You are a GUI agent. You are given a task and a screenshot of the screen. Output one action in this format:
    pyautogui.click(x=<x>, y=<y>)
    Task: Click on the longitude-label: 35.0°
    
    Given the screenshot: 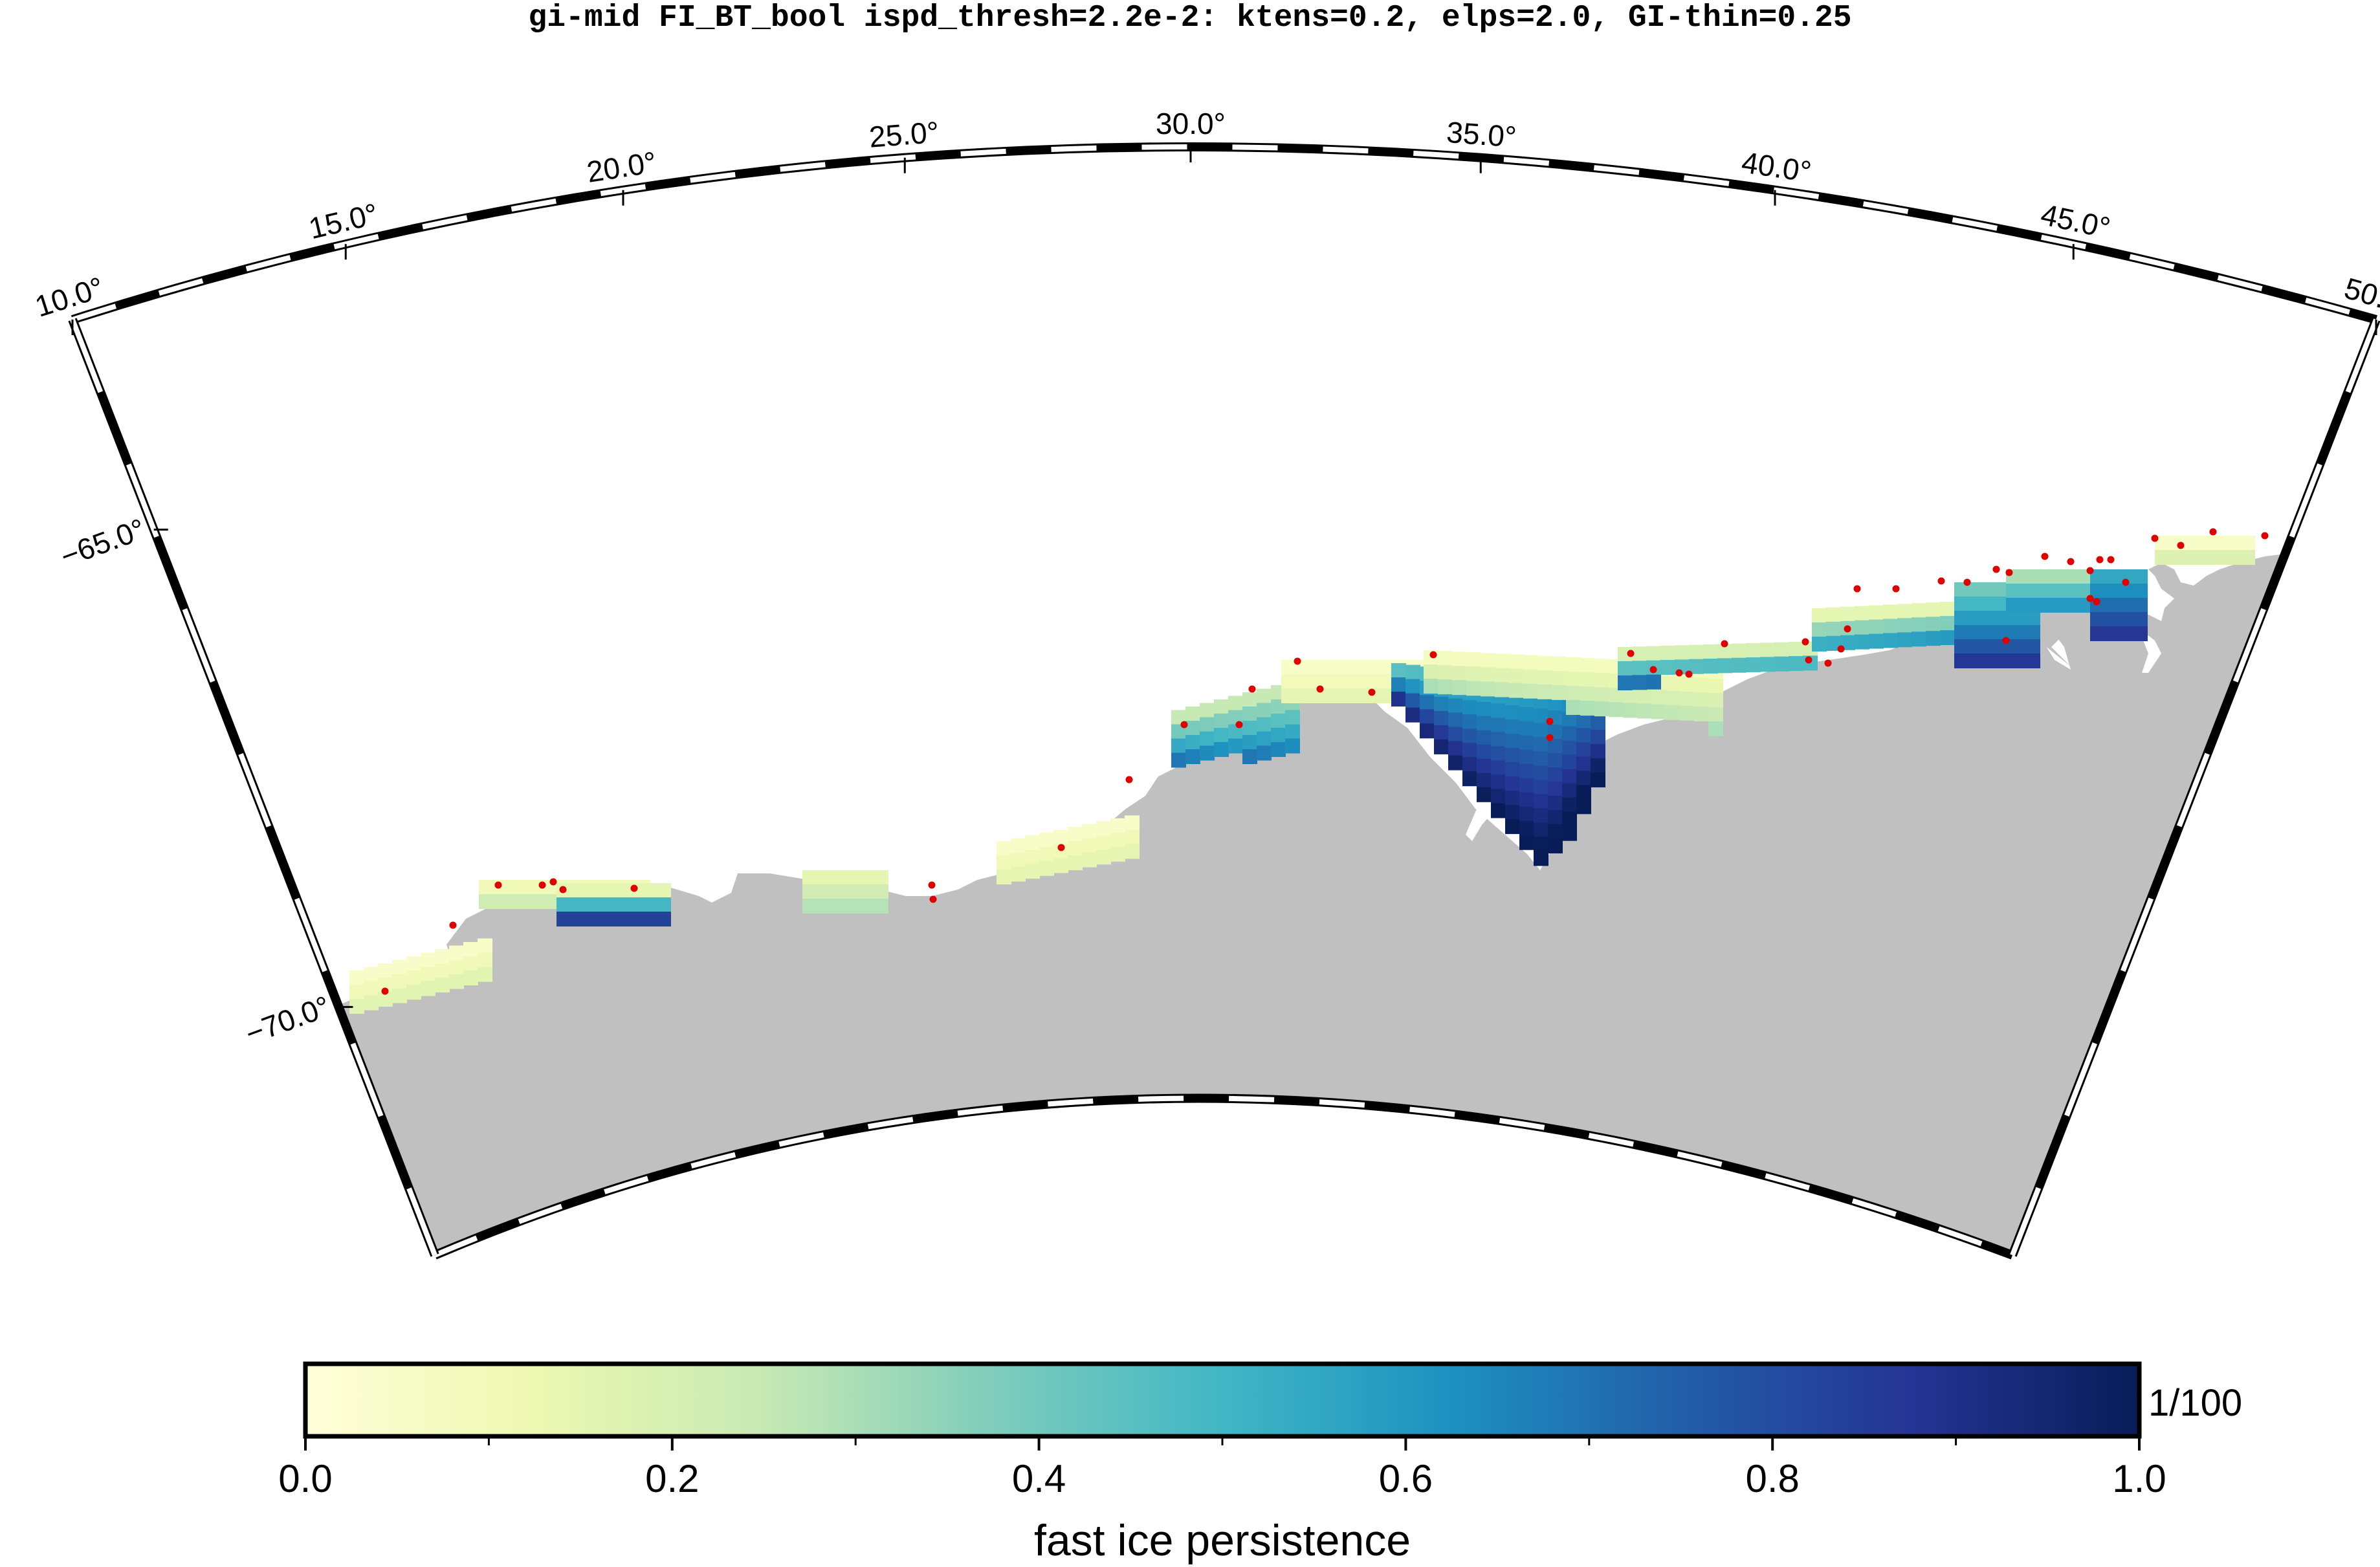 What is the action you would take?
    pyautogui.click(x=1481, y=134)
    